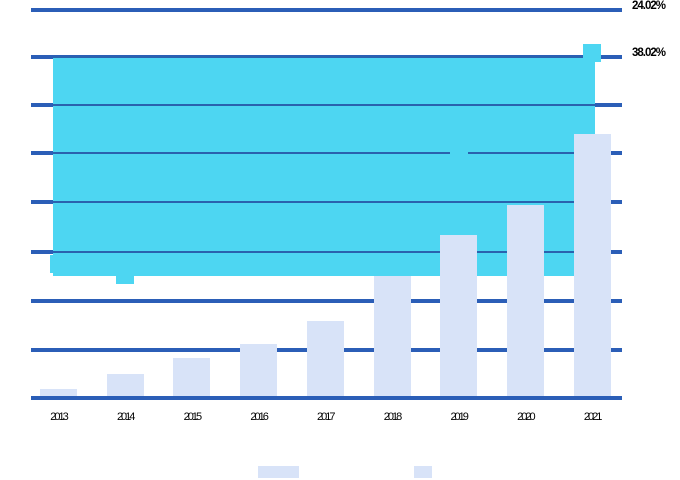 The height and width of the screenshot is (480, 680). What do you see at coordinates (649, 6) in the screenshot?
I see `annotation-top-gridline: 24.02%` at bounding box center [649, 6].